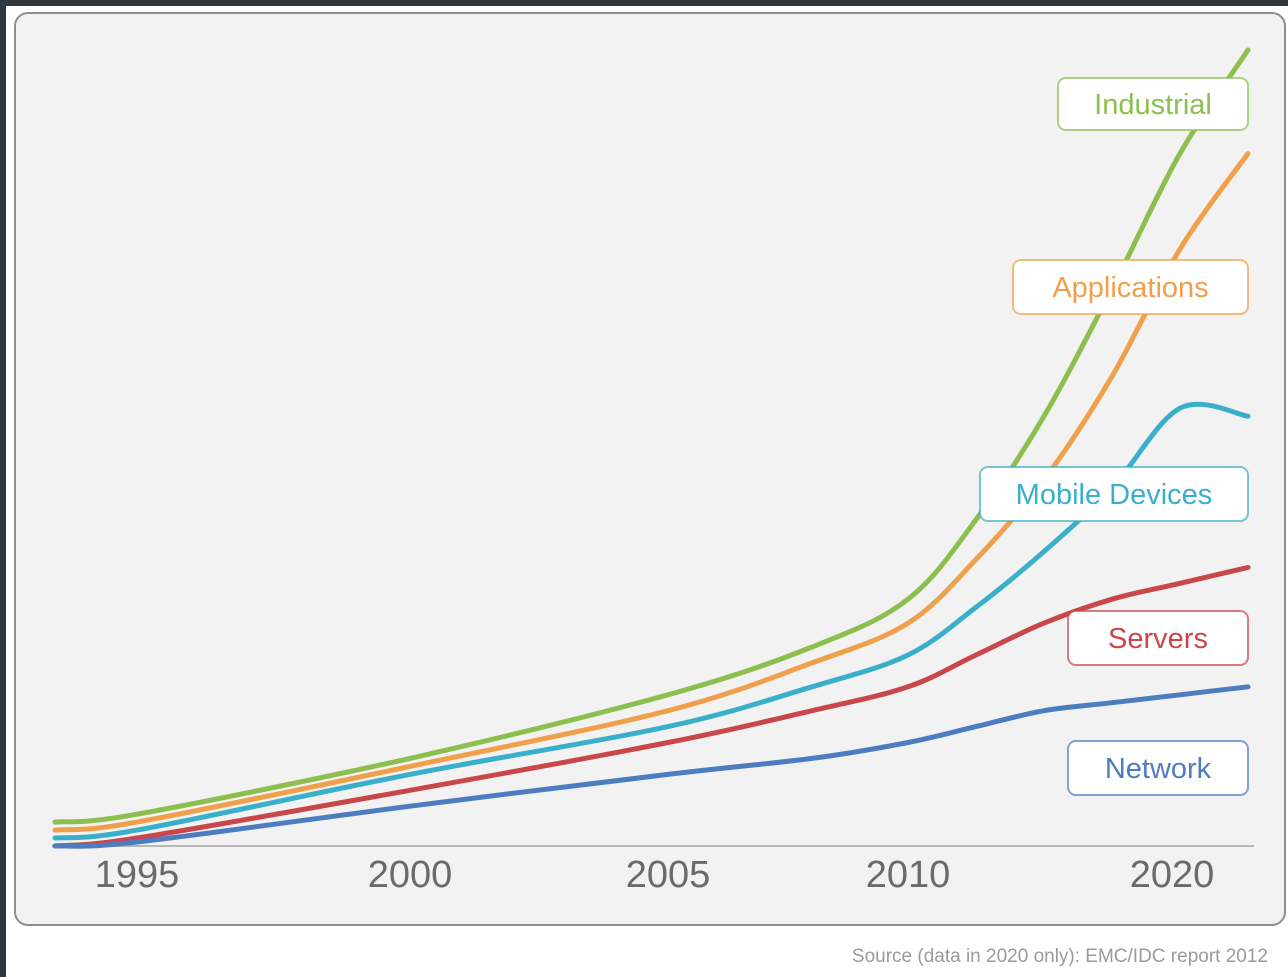 This screenshot has width=1288, height=977. I want to click on series-label-text: Mobile Devices, so click(1114, 495).